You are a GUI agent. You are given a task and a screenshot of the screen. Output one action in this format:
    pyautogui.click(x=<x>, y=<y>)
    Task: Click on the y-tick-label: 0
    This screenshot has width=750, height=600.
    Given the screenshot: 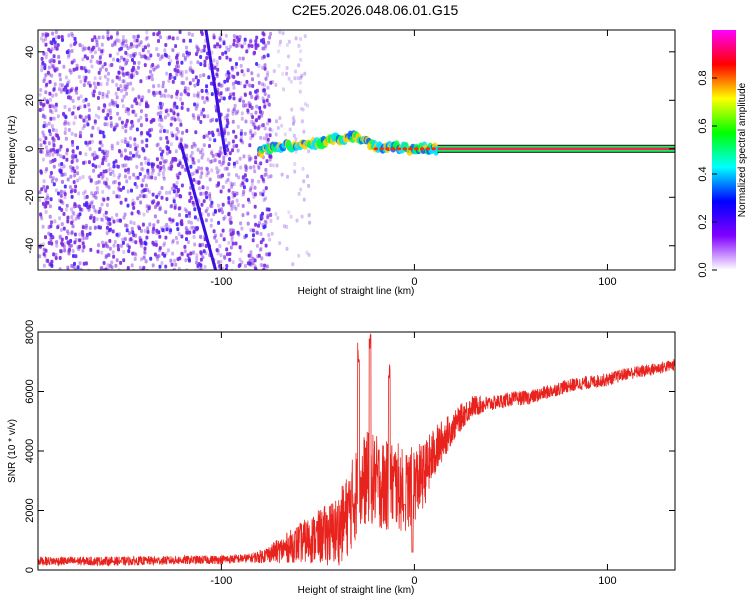 What is the action you would take?
    pyautogui.click(x=30, y=149)
    